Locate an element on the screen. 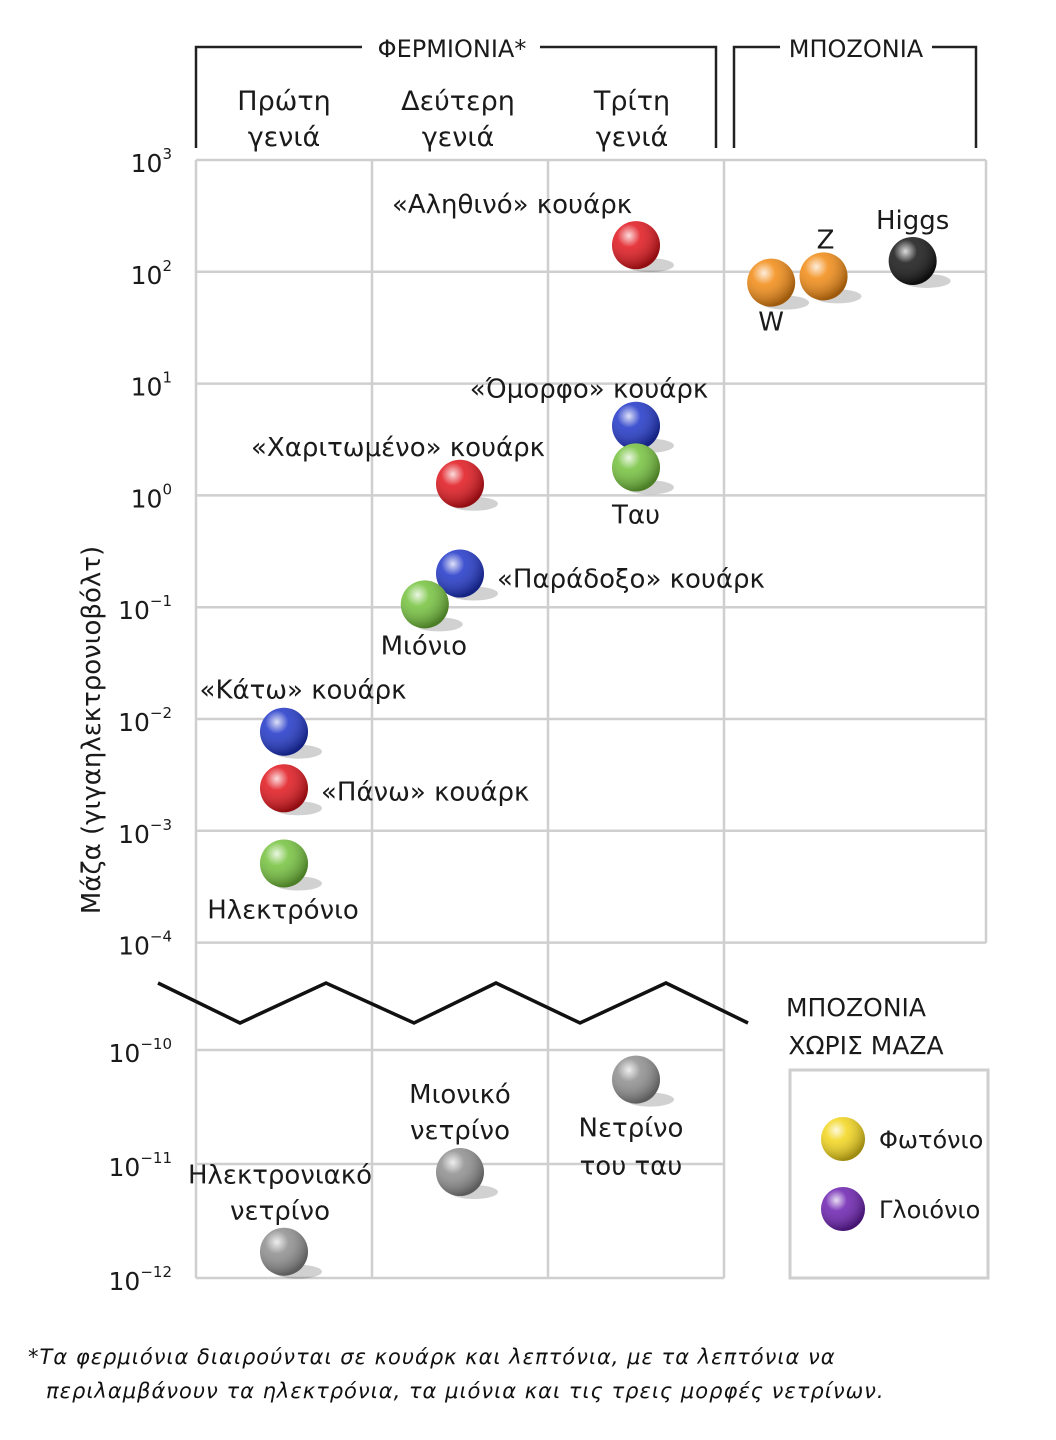 The height and width of the screenshot is (1440, 1056). y-tick-label-4: 10⁻¹ is located at coordinates (145, 608).